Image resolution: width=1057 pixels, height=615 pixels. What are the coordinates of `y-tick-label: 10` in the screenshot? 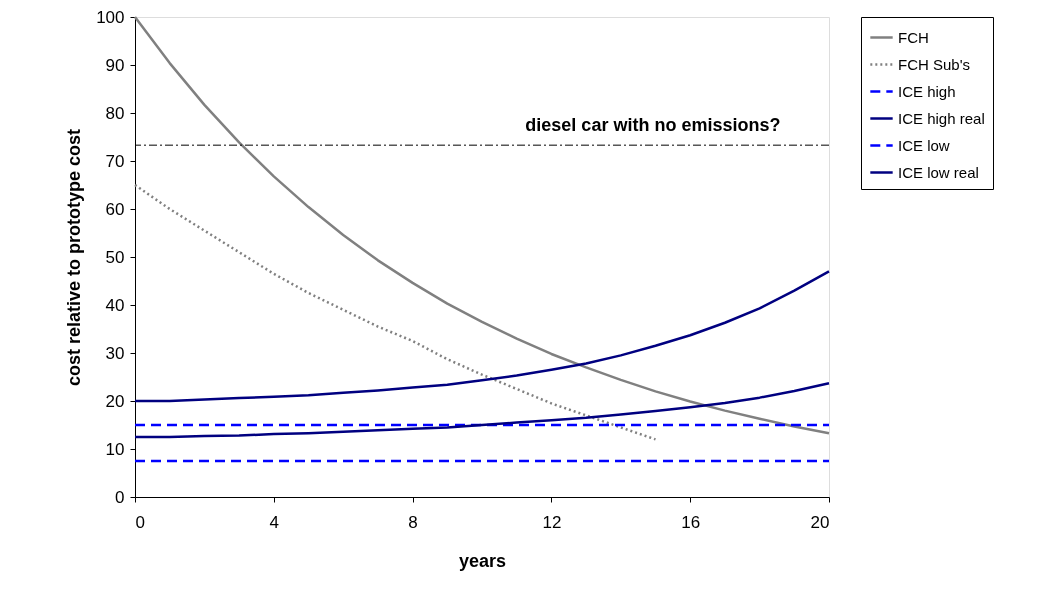 It's located at (115, 449).